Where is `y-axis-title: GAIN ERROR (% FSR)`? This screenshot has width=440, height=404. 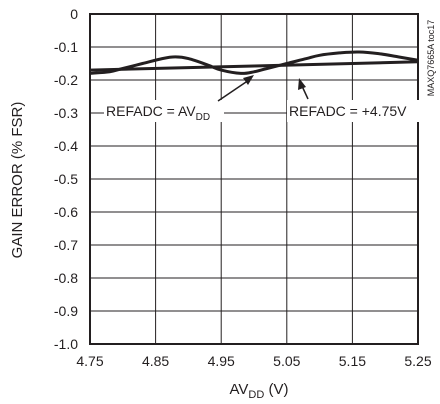 y-axis-title: GAIN ERROR (% FSR) is located at coordinates (17, 180).